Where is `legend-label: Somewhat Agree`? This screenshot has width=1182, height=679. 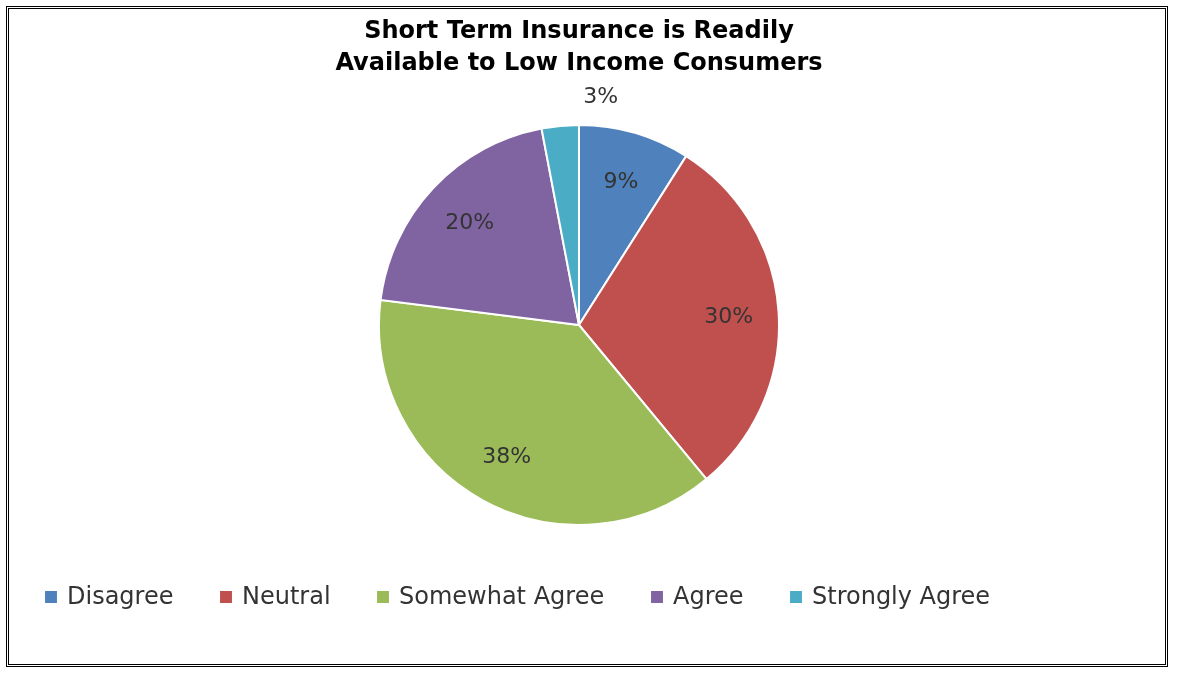
legend-label: Somewhat Agree is located at coordinates (502, 596).